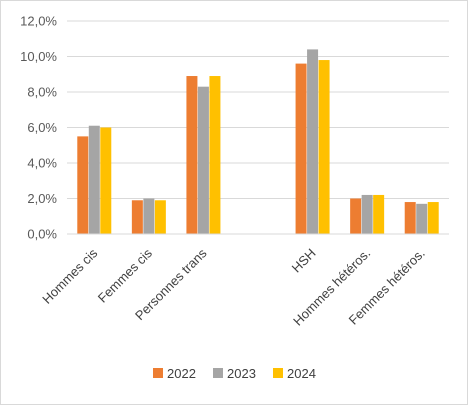 This screenshot has width=468, height=405. I want to click on y-tick-label: 2,0%, so click(42, 198).